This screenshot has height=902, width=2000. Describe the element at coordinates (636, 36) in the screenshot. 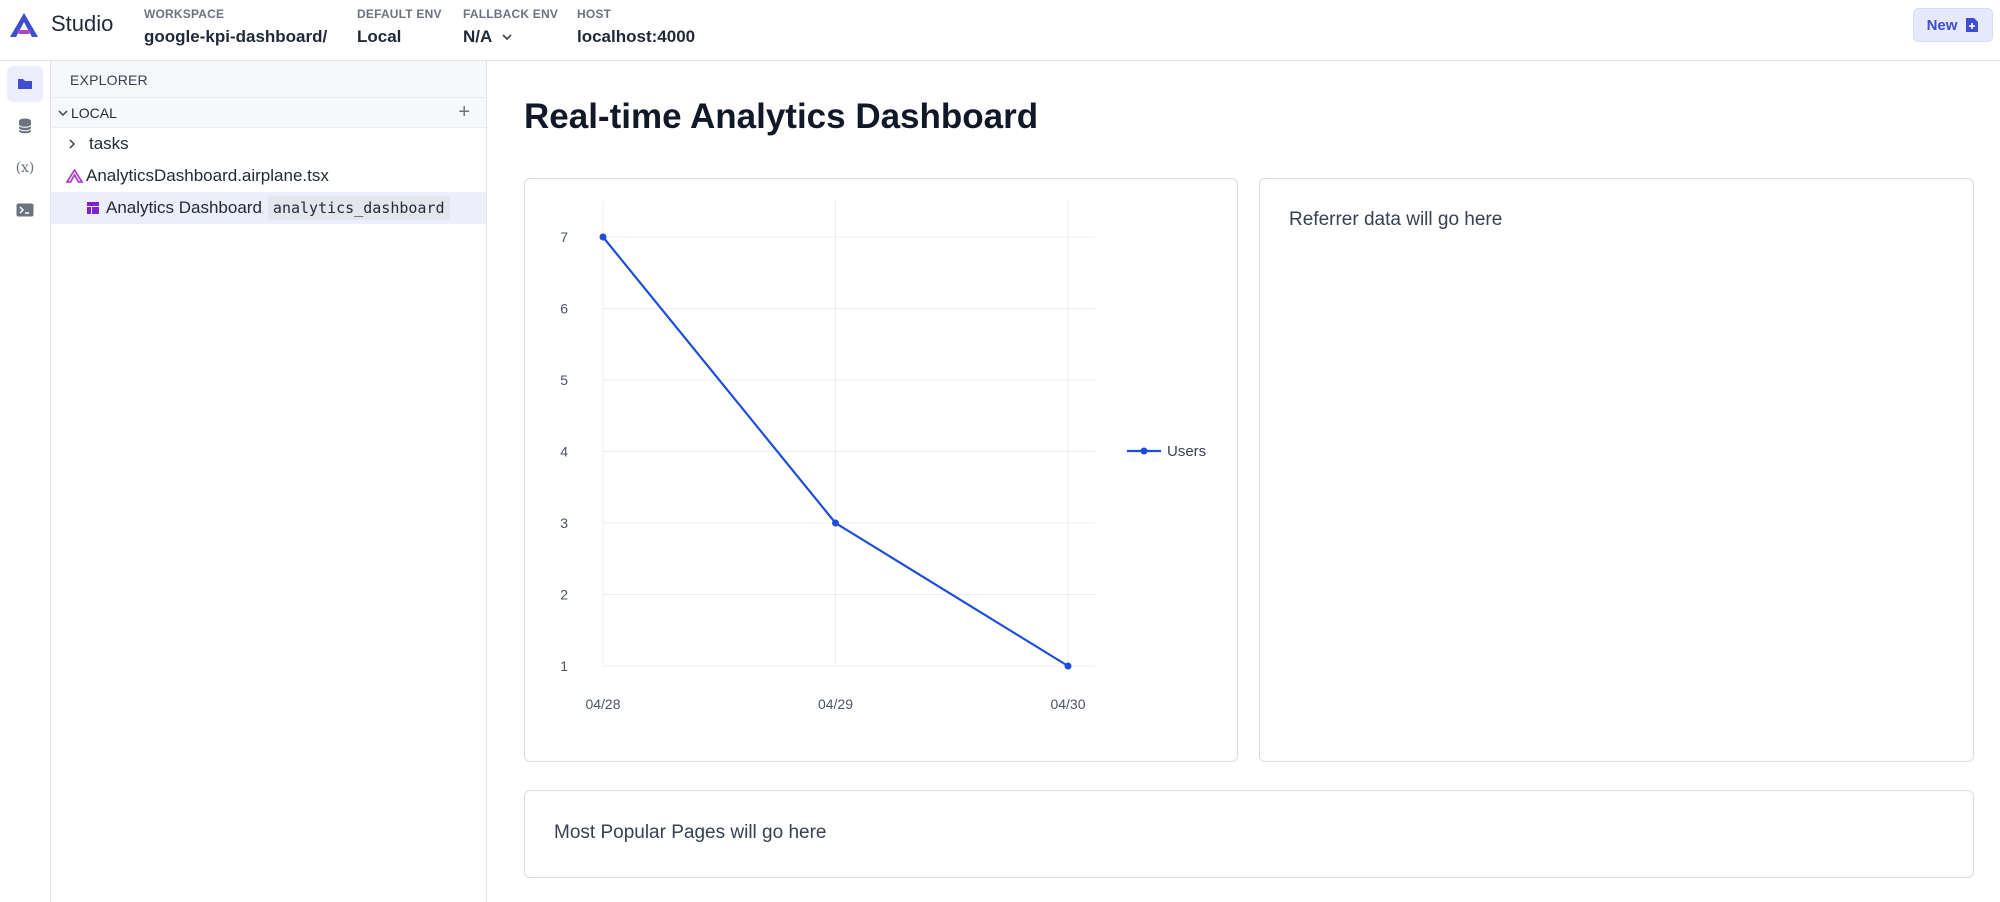

I see `host-value: localhost:4000` at that location.